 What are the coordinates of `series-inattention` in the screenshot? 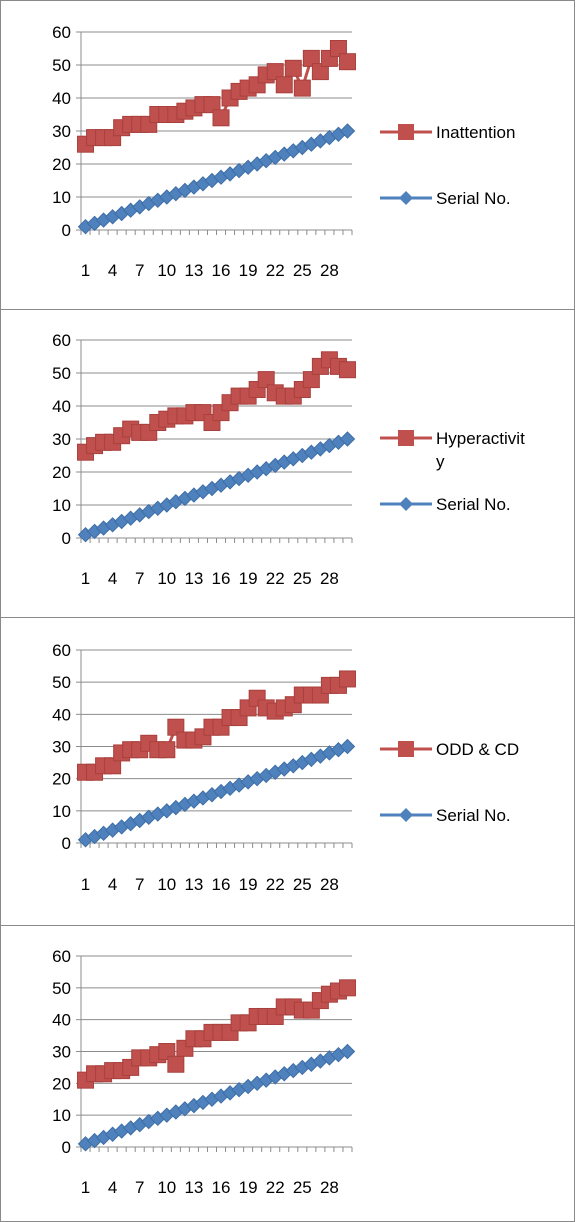 It's located at (216, 96).